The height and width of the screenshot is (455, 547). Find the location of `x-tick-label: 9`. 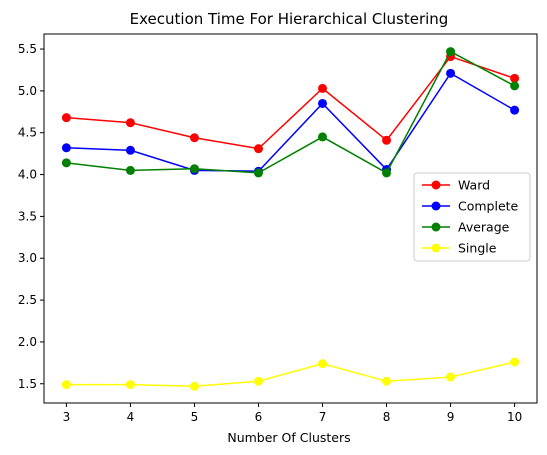

x-tick-label: 9 is located at coordinates (451, 417).